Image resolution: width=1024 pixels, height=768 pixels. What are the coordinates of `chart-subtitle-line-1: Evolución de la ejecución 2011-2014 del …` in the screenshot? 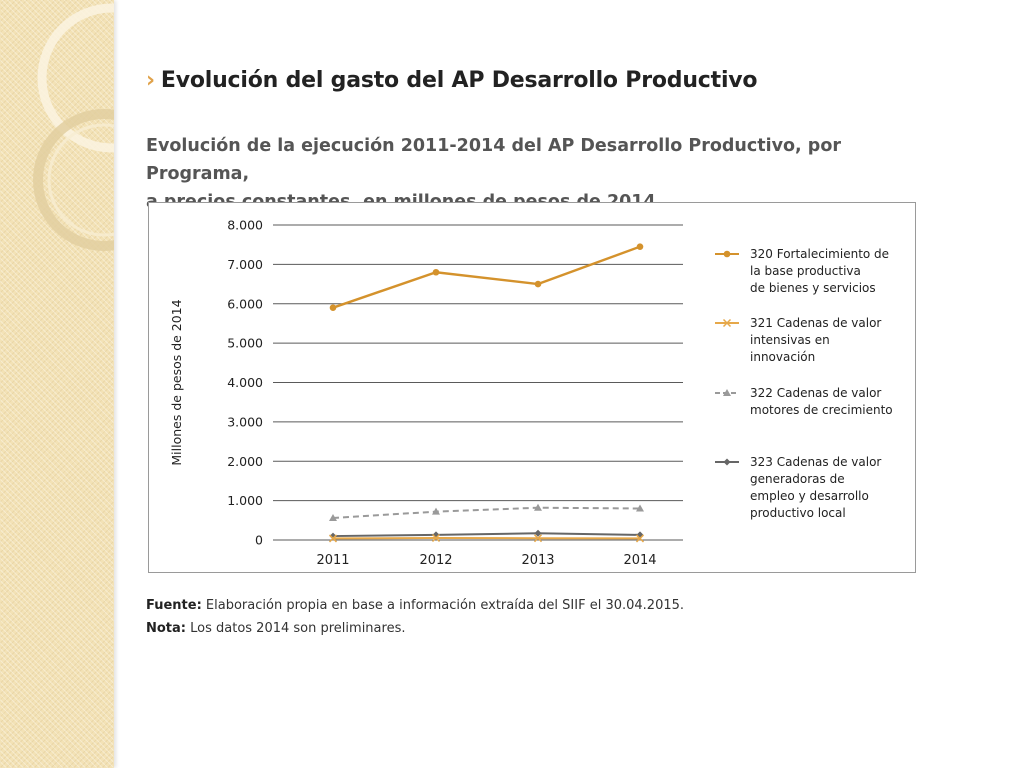 It's located at (493, 160).